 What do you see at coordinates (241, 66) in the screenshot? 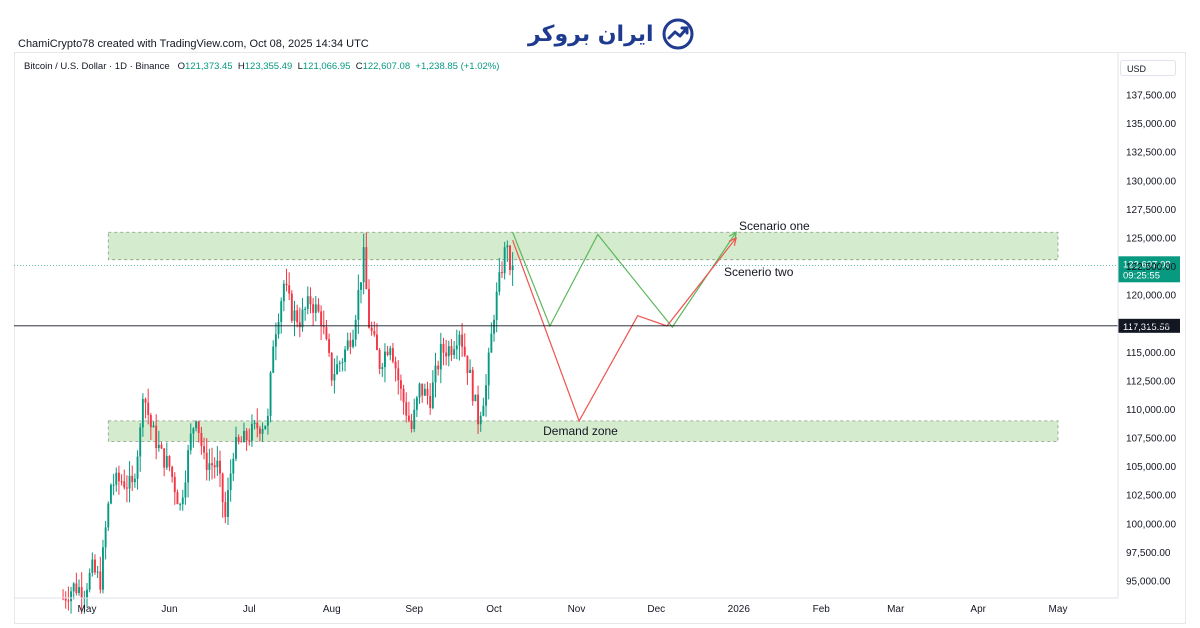
I see `high-key: H` at bounding box center [241, 66].